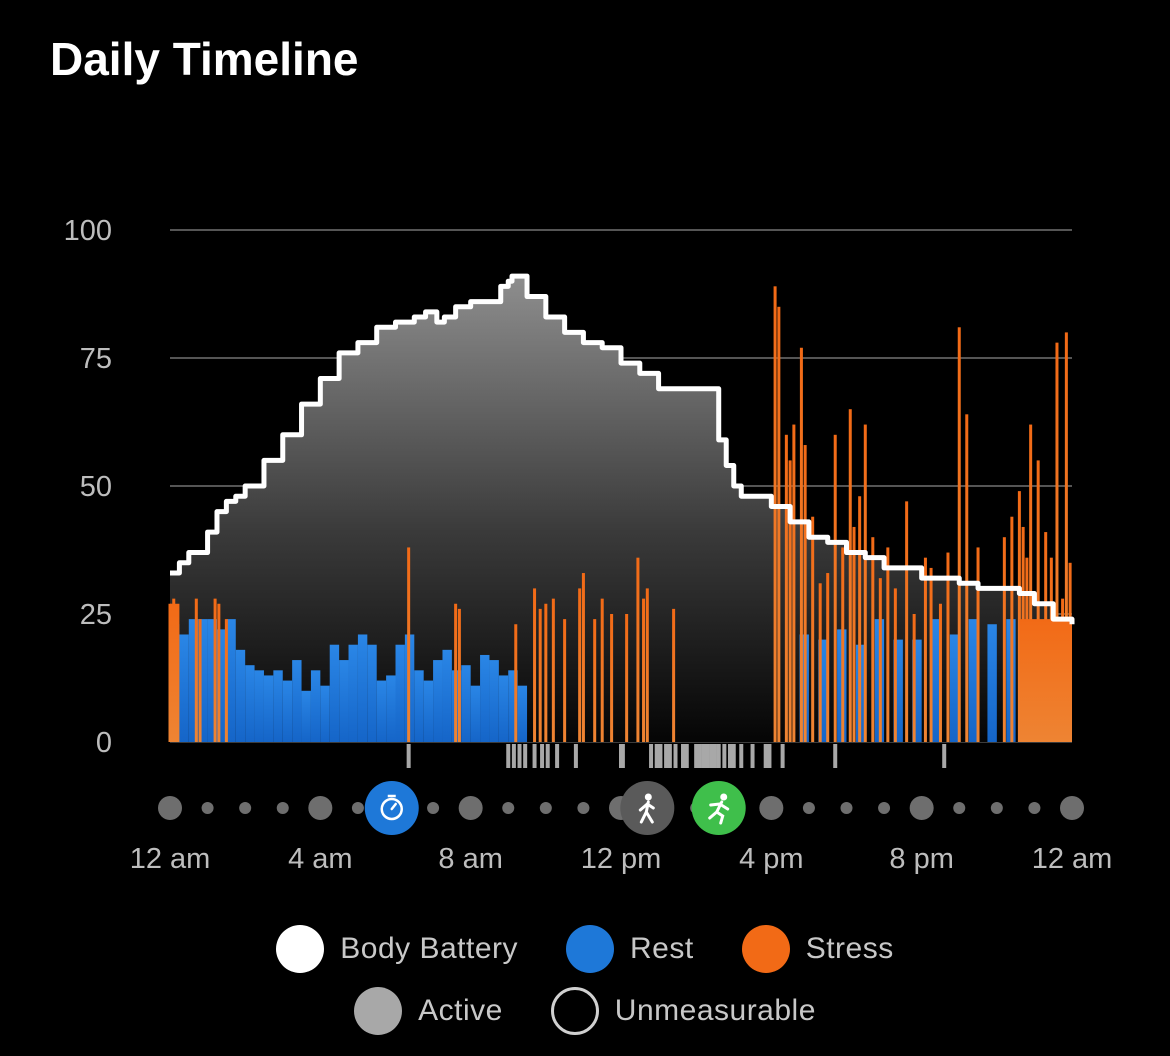 This screenshot has width=1170, height=1056. What do you see at coordinates (460, 1010) in the screenshot?
I see `legend-label-active: Active` at bounding box center [460, 1010].